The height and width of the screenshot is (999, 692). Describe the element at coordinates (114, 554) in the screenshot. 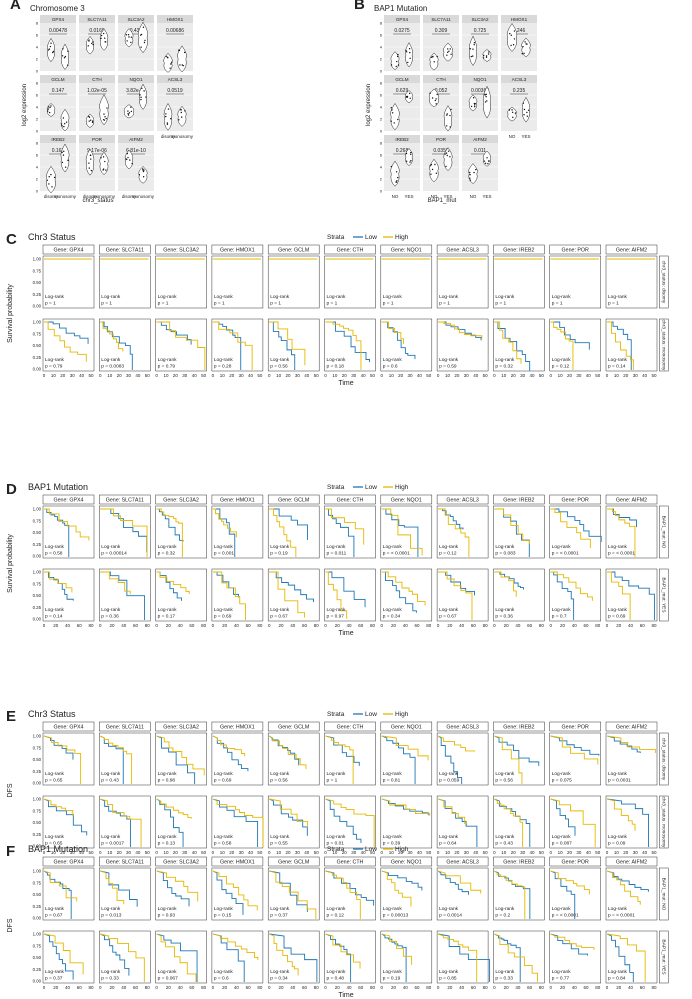

I see `logrank-pvalue: p = 0.00014` at that location.